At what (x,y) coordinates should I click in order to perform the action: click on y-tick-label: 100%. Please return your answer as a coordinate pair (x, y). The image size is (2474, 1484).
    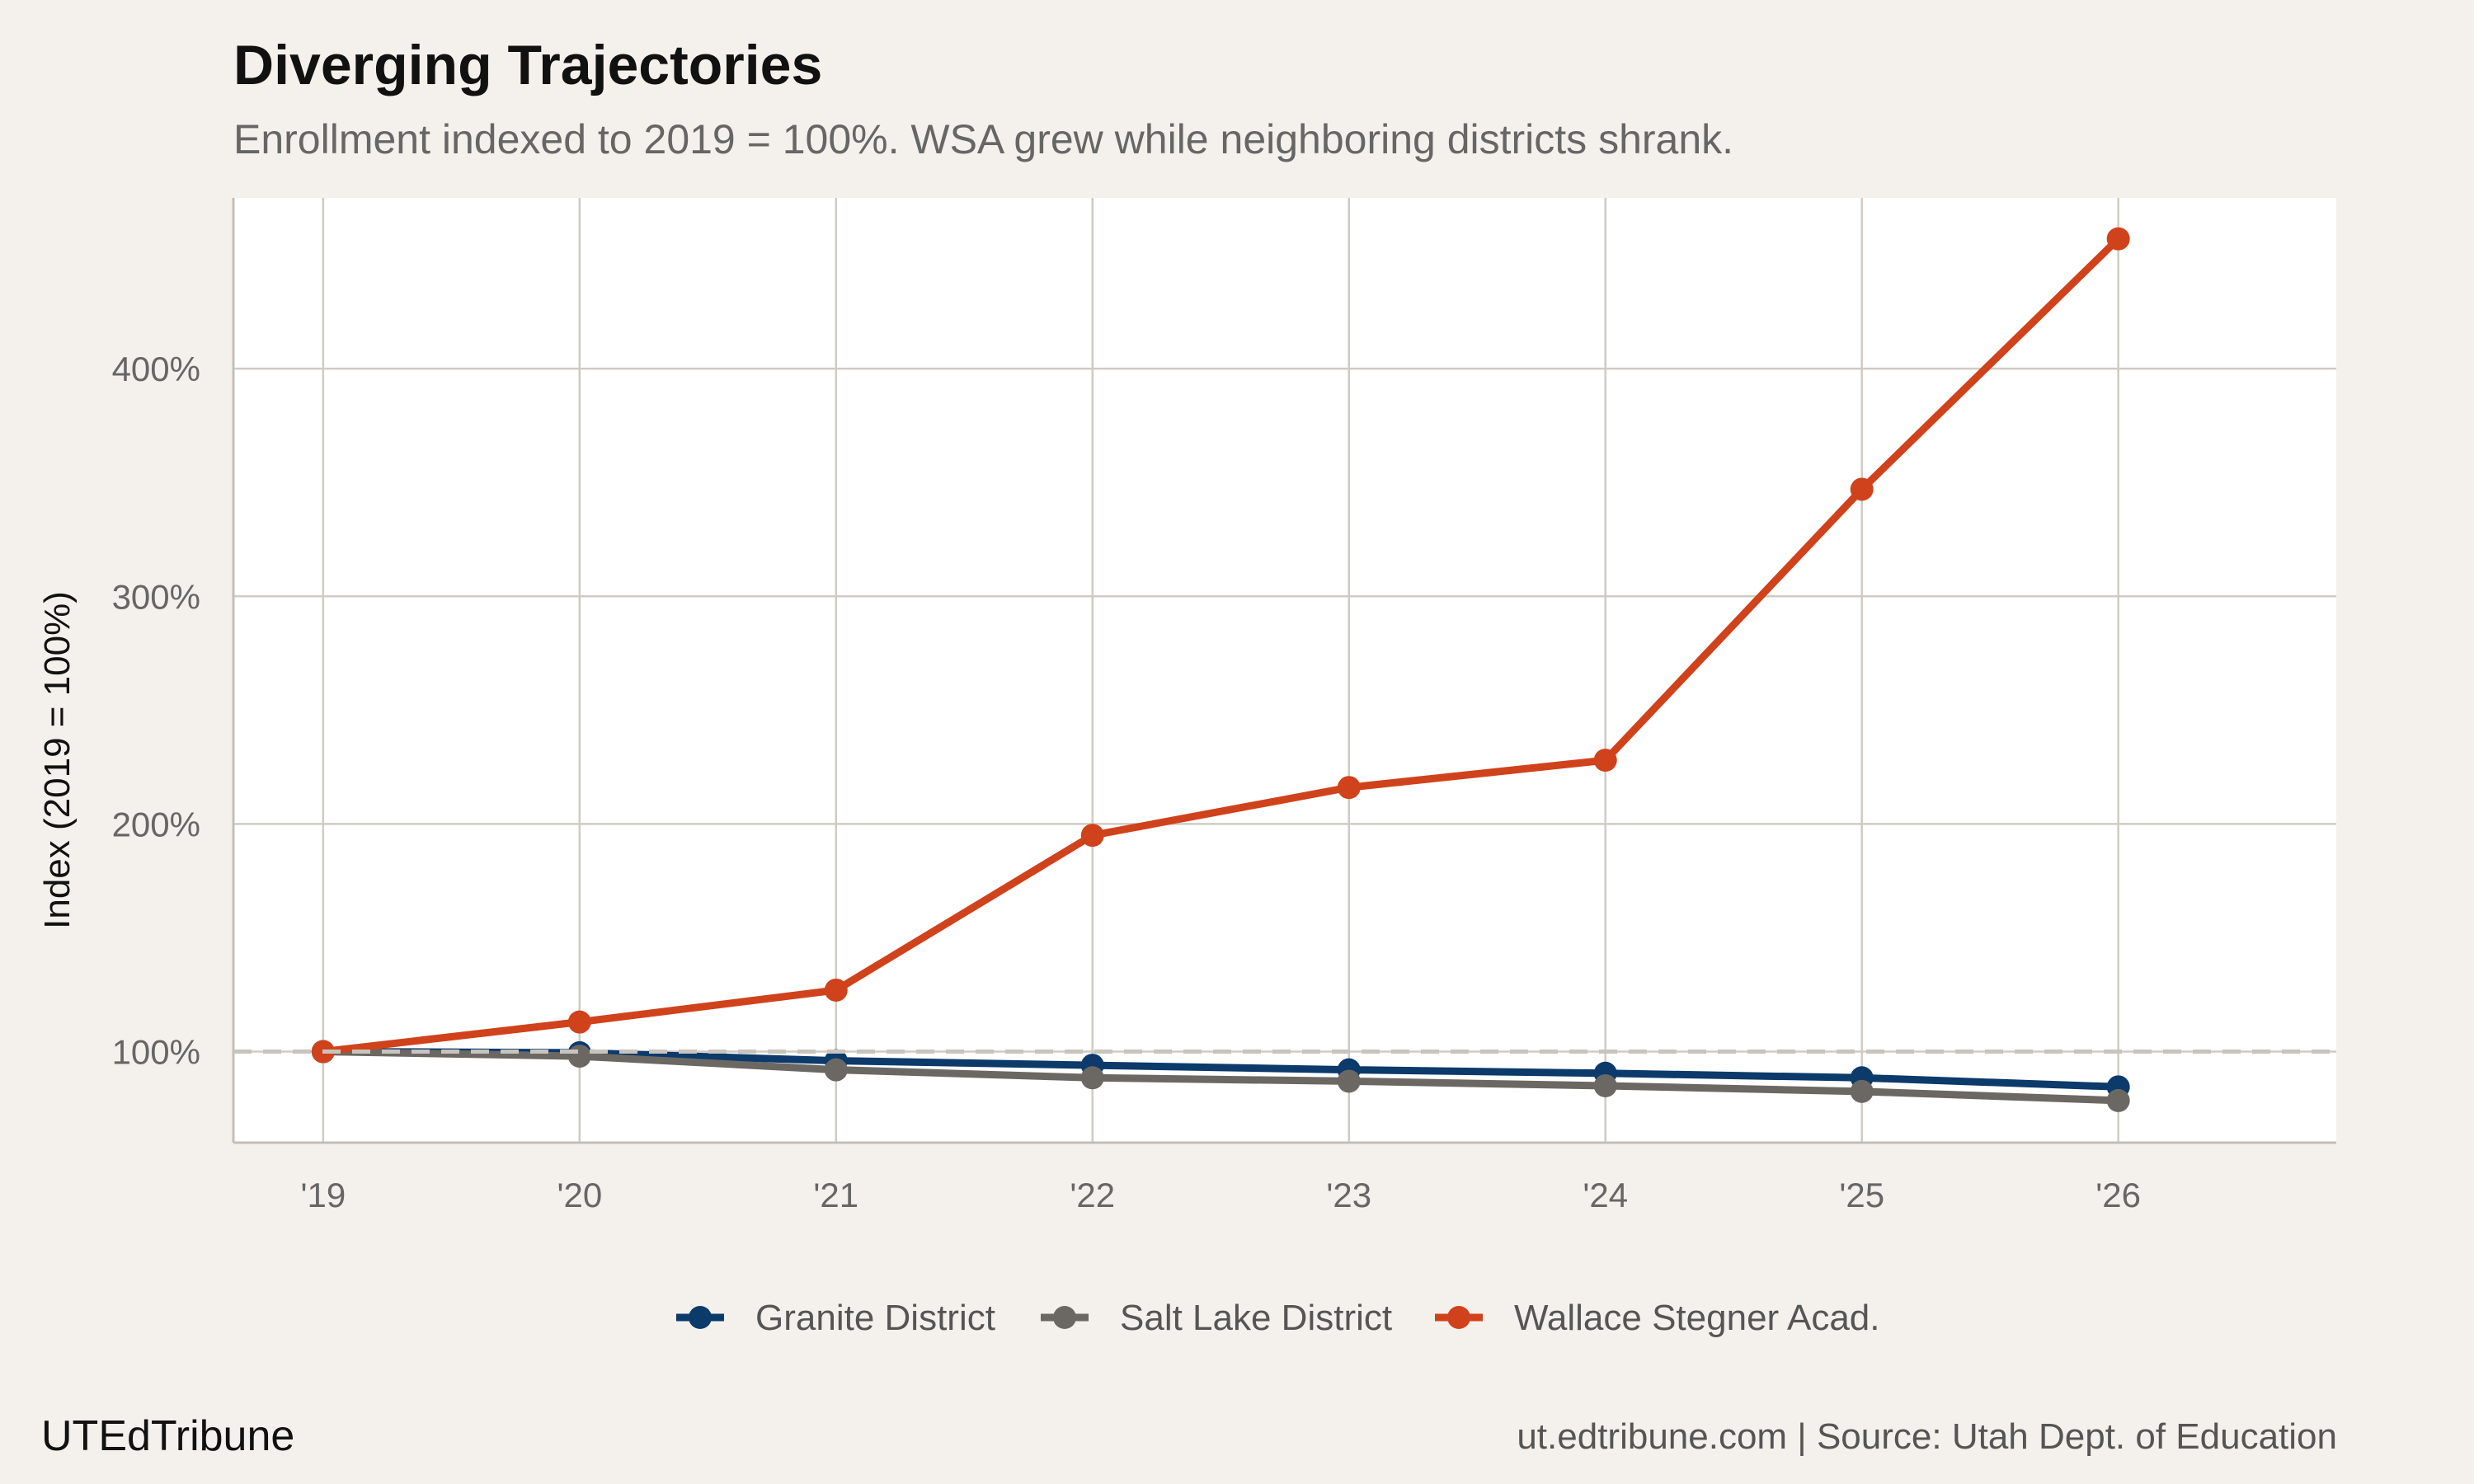
    Looking at the image, I should click on (156, 1052).